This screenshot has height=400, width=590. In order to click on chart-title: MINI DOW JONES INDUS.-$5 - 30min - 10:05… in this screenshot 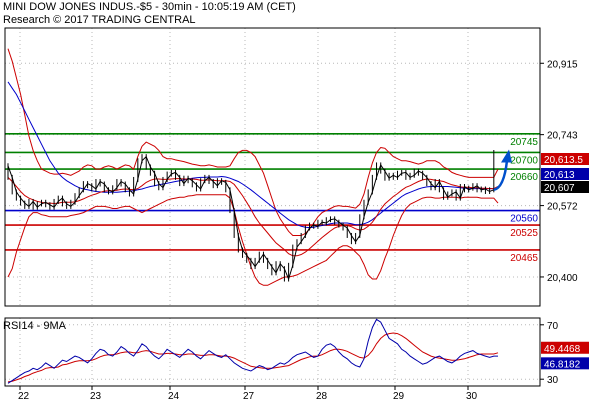, I will do `click(149, 7)`.